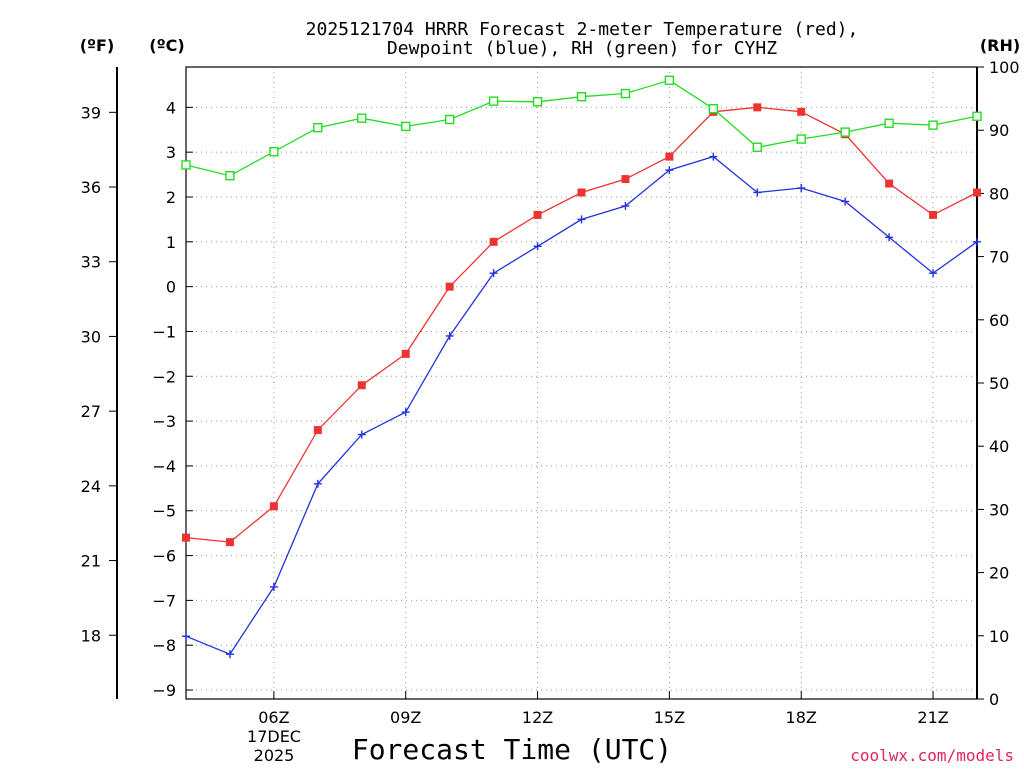 The width and height of the screenshot is (1024, 773). What do you see at coordinates (999, 193) in the screenshot?
I see `rh-tick-label: 80` at bounding box center [999, 193].